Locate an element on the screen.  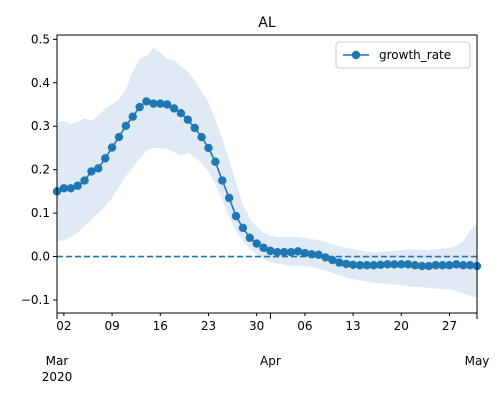
x-minor-tick-label: 02 is located at coordinates (63, 326).